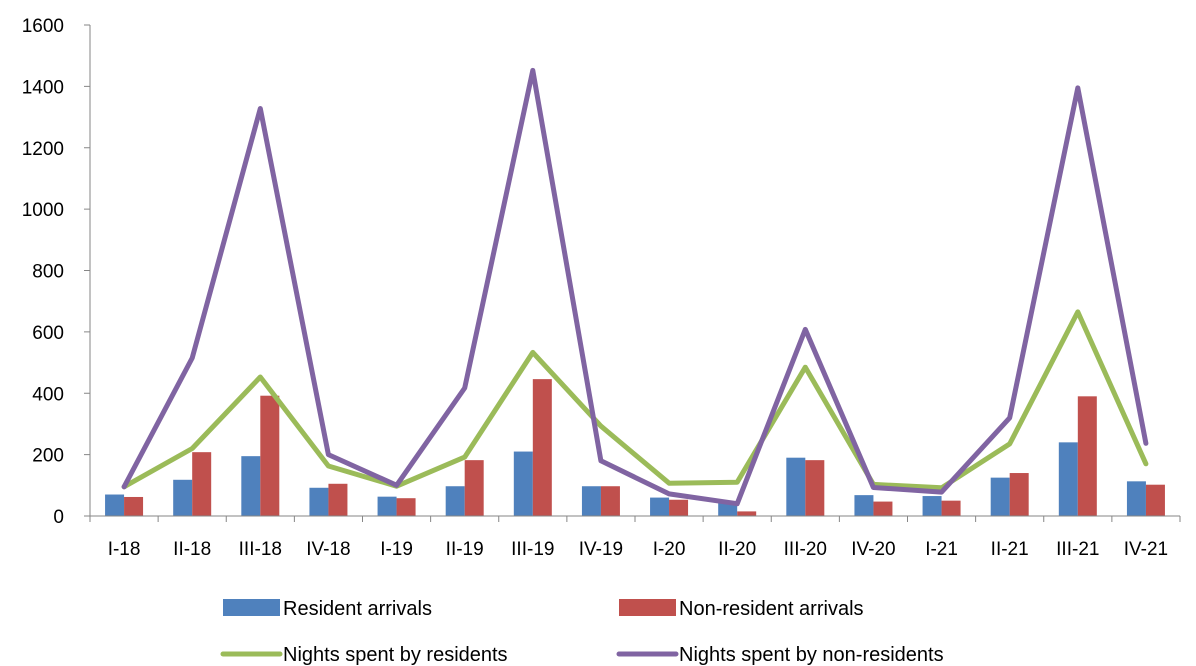 This screenshot has width=1196, height=666. Describe the element at coordinates (647, 607) in the screenshot. I see `legend-swatch-non-resident-arrivals` at that location.